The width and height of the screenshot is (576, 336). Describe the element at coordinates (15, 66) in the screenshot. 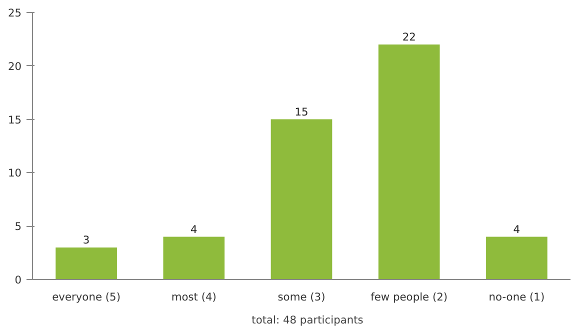

I see `y-tick-label: 20` at that location.